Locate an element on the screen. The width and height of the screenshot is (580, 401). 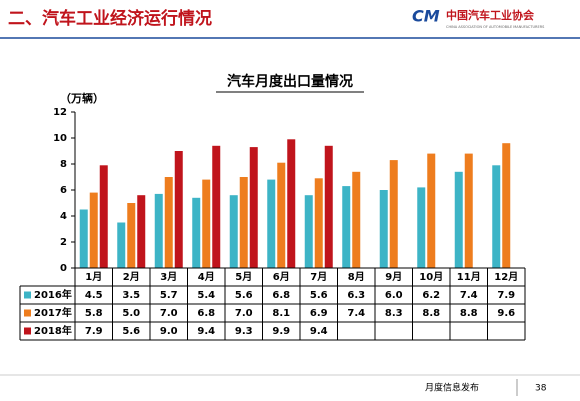
x-tick-label: 2月 is located at coordinates (131, 277).